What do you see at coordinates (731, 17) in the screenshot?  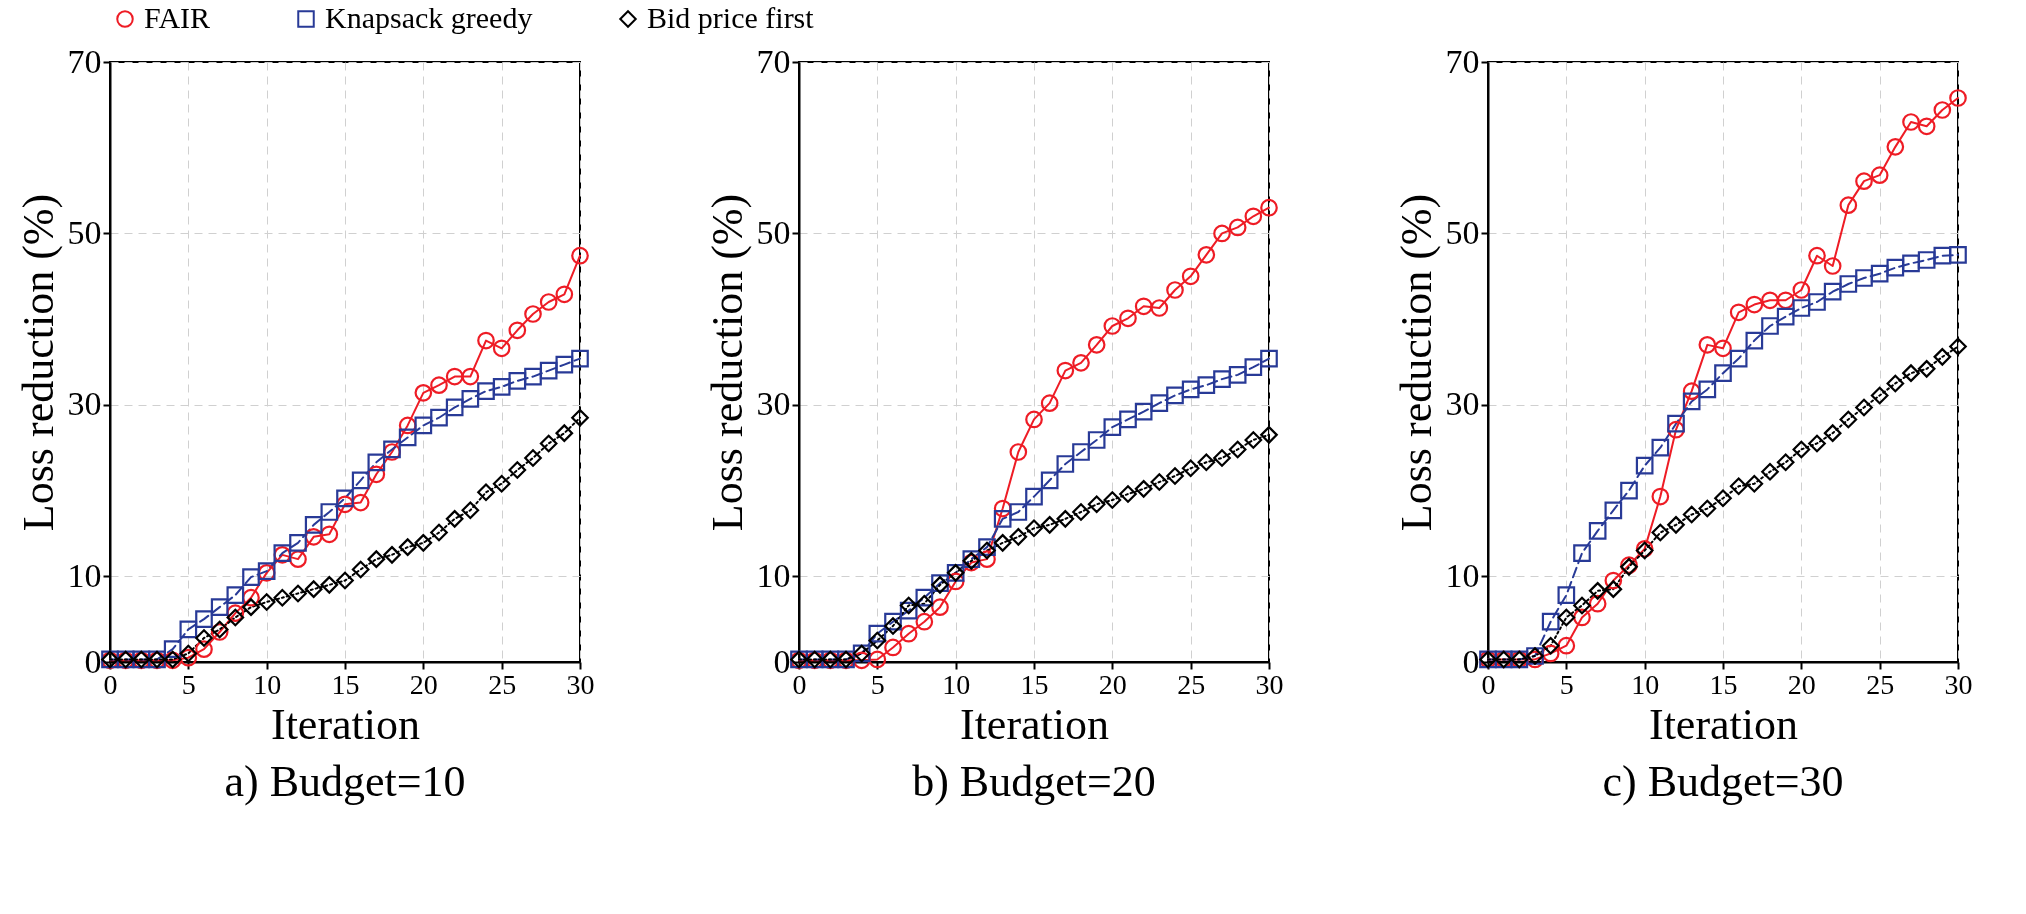 I see `legend-label: Bid price first` at bounding box center [731, 17].